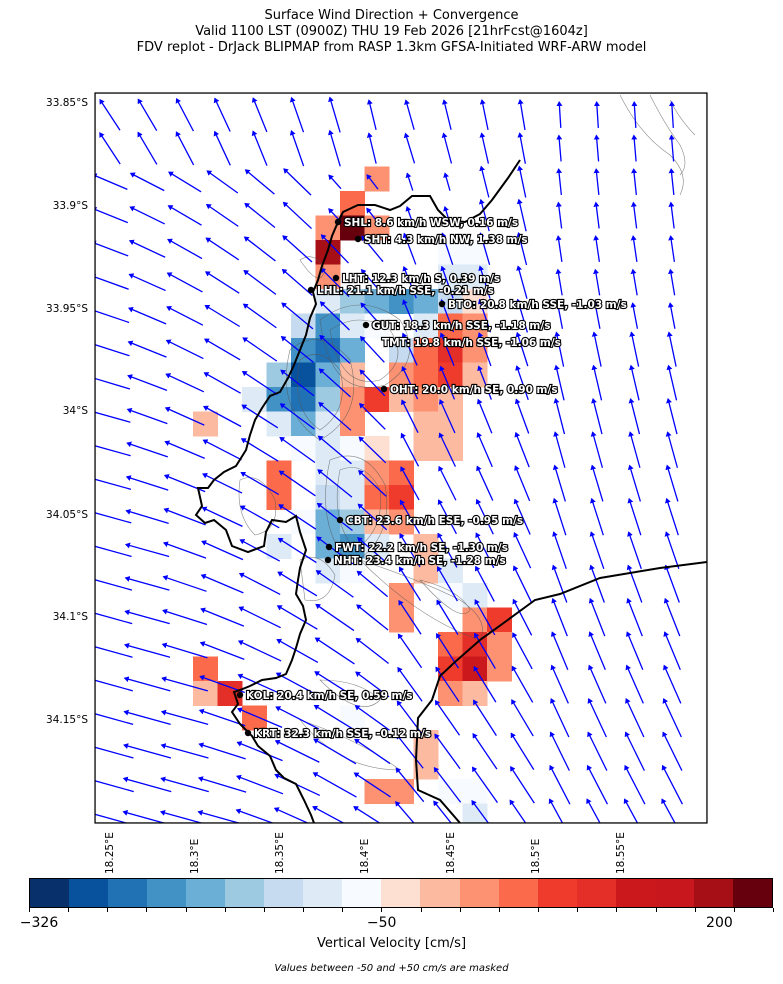 The height and width of the screenshot is (984, 783). What do you see at coordinates (430, 521) in the screenshot?
I see `station-cbt: CBT: 23.6 km/h ESE, -0.95 m/s` at bounding box center [430, 521].